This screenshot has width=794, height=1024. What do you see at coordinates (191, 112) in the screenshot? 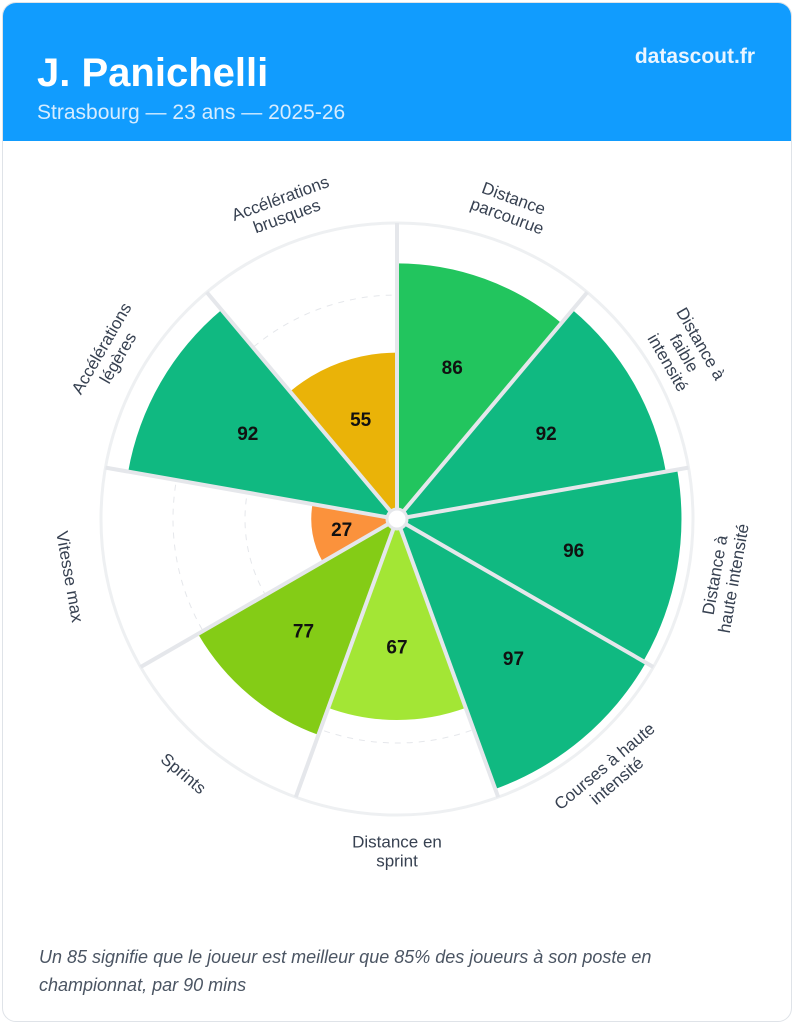
I see `player-subtitle: Strasbourg — 23 ans — 2025-26` at bounding box center [191, 112].